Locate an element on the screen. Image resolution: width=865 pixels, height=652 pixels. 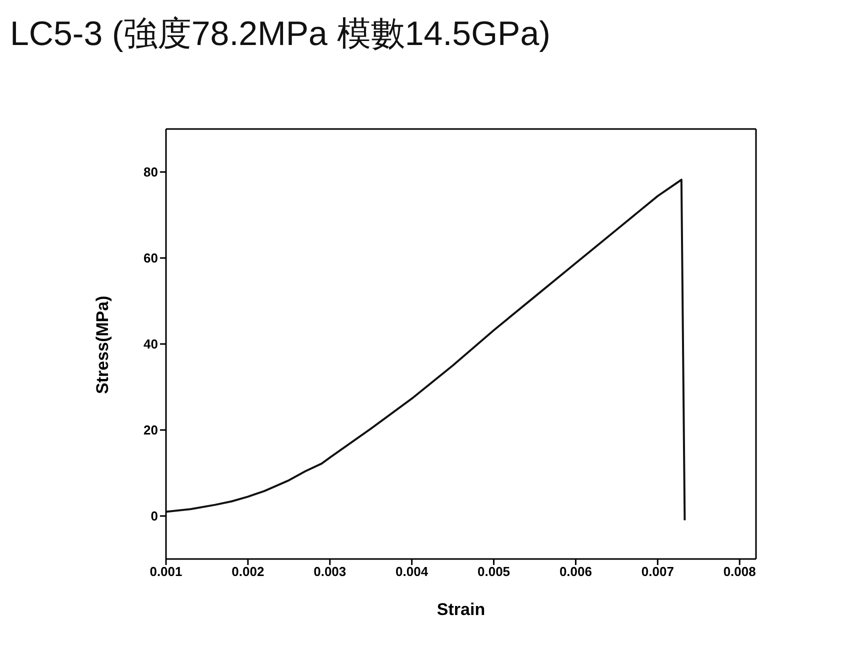
y-axis-title: Stress(MPa) is located at coordinates (102, 345).